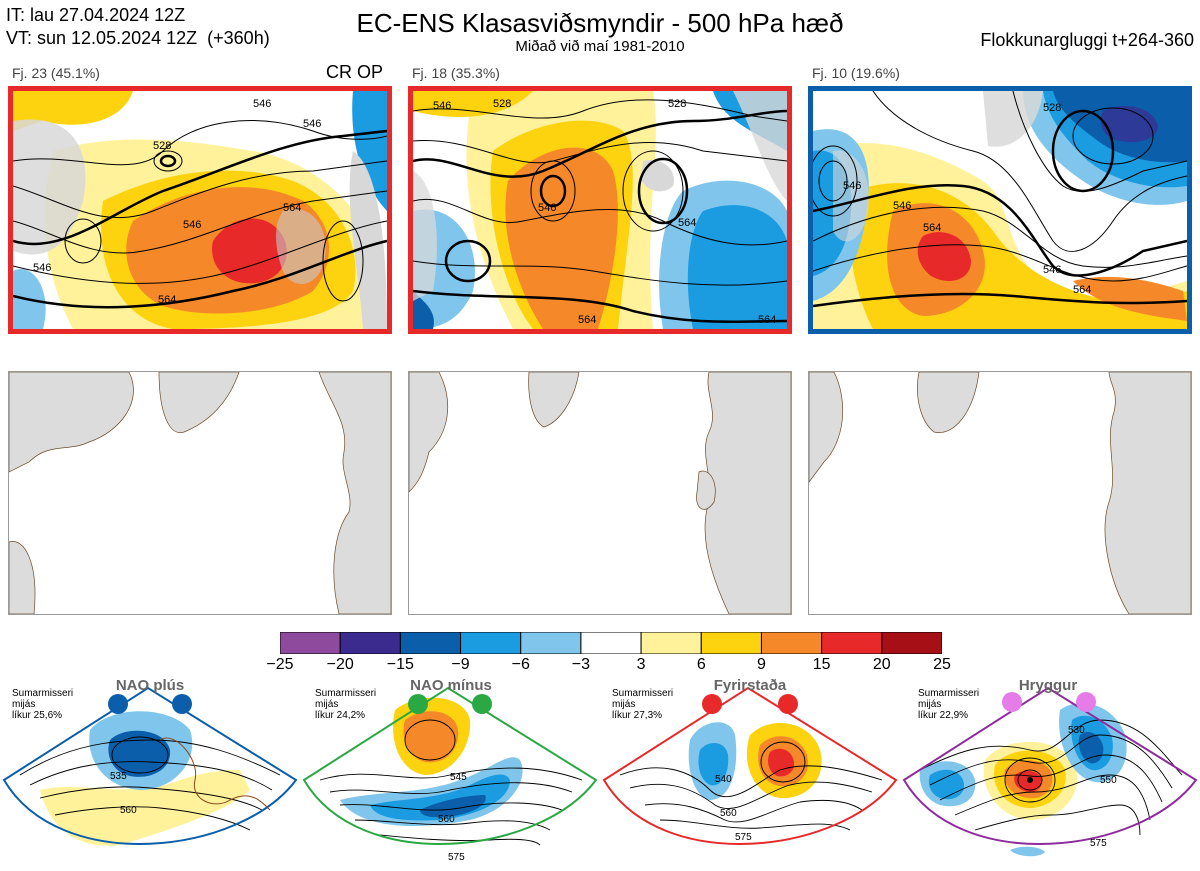 This screenshot has height=871, width=1200. Describe the element at coordinates (942, 664) in the screenshot. I see `colorbar-tick-label: 25` at that location.